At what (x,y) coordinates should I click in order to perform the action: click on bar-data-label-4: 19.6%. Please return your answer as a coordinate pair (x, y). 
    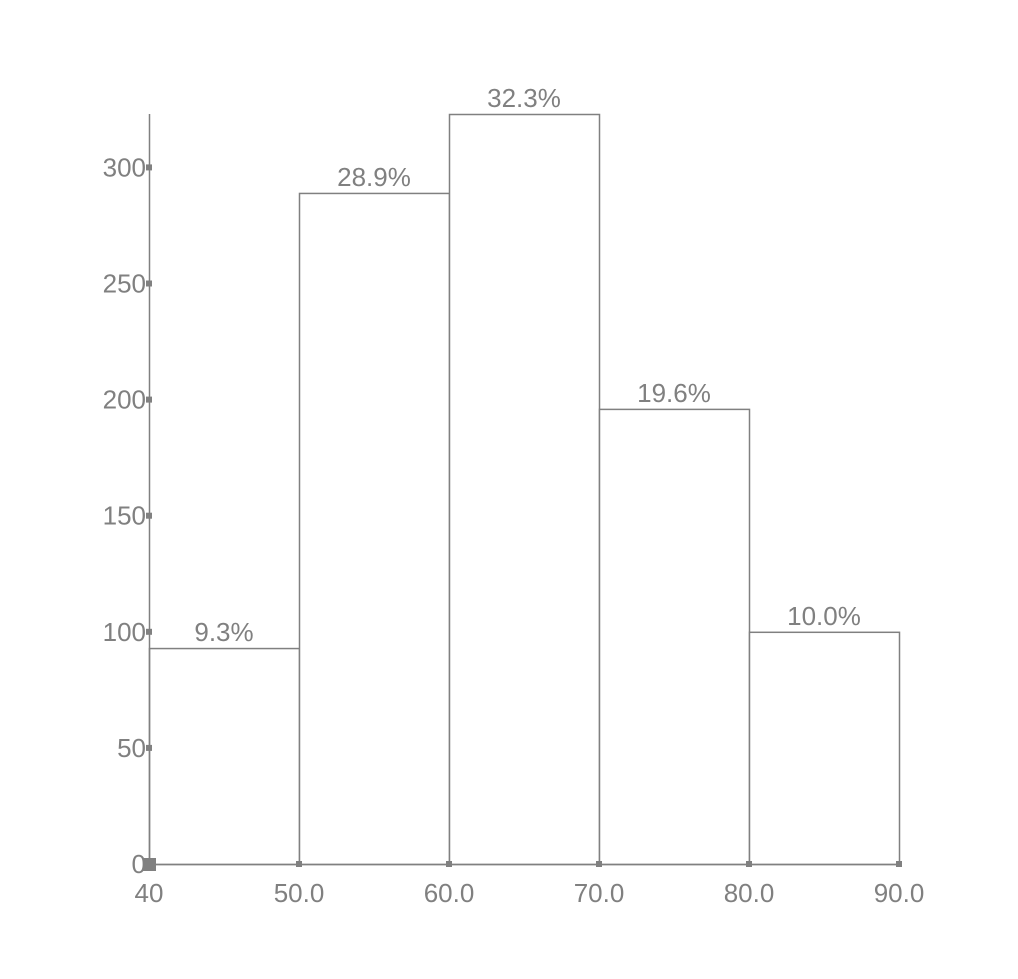
    Looking at the image, I should click on (674, 393).